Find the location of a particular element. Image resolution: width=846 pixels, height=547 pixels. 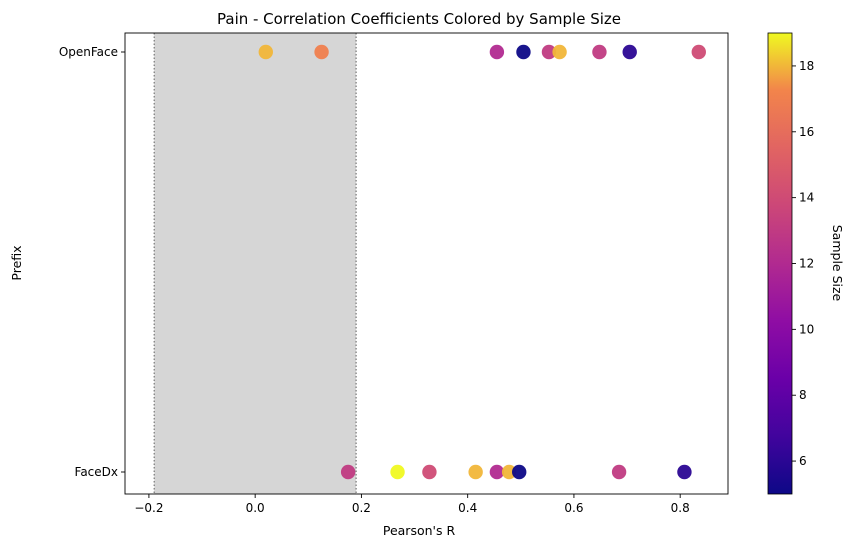

colorbar: 6 8 10 12 14 16 18 Sample Size is located at coordinates (806, 263).